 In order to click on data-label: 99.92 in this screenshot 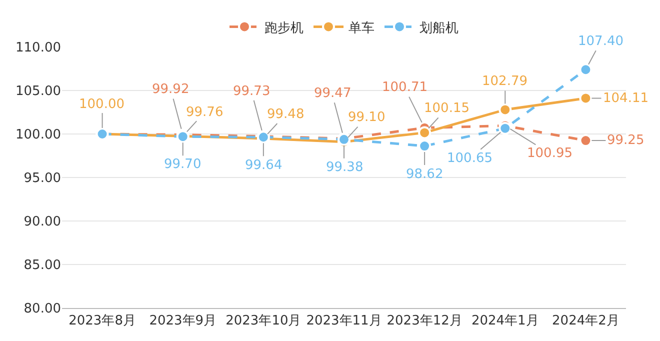, I will do `click(171, 89)`.